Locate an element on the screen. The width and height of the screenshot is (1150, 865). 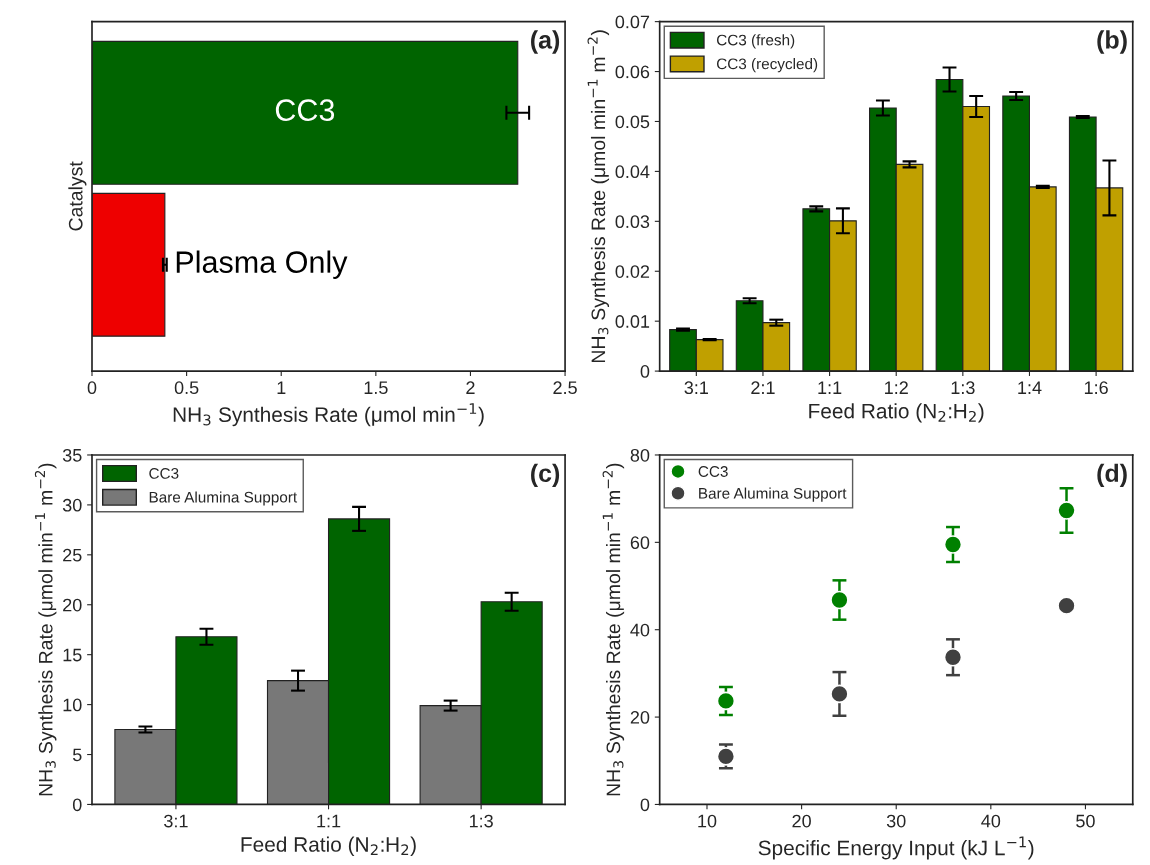
y-tick-label: 30 is located at coordinates (72, 505).